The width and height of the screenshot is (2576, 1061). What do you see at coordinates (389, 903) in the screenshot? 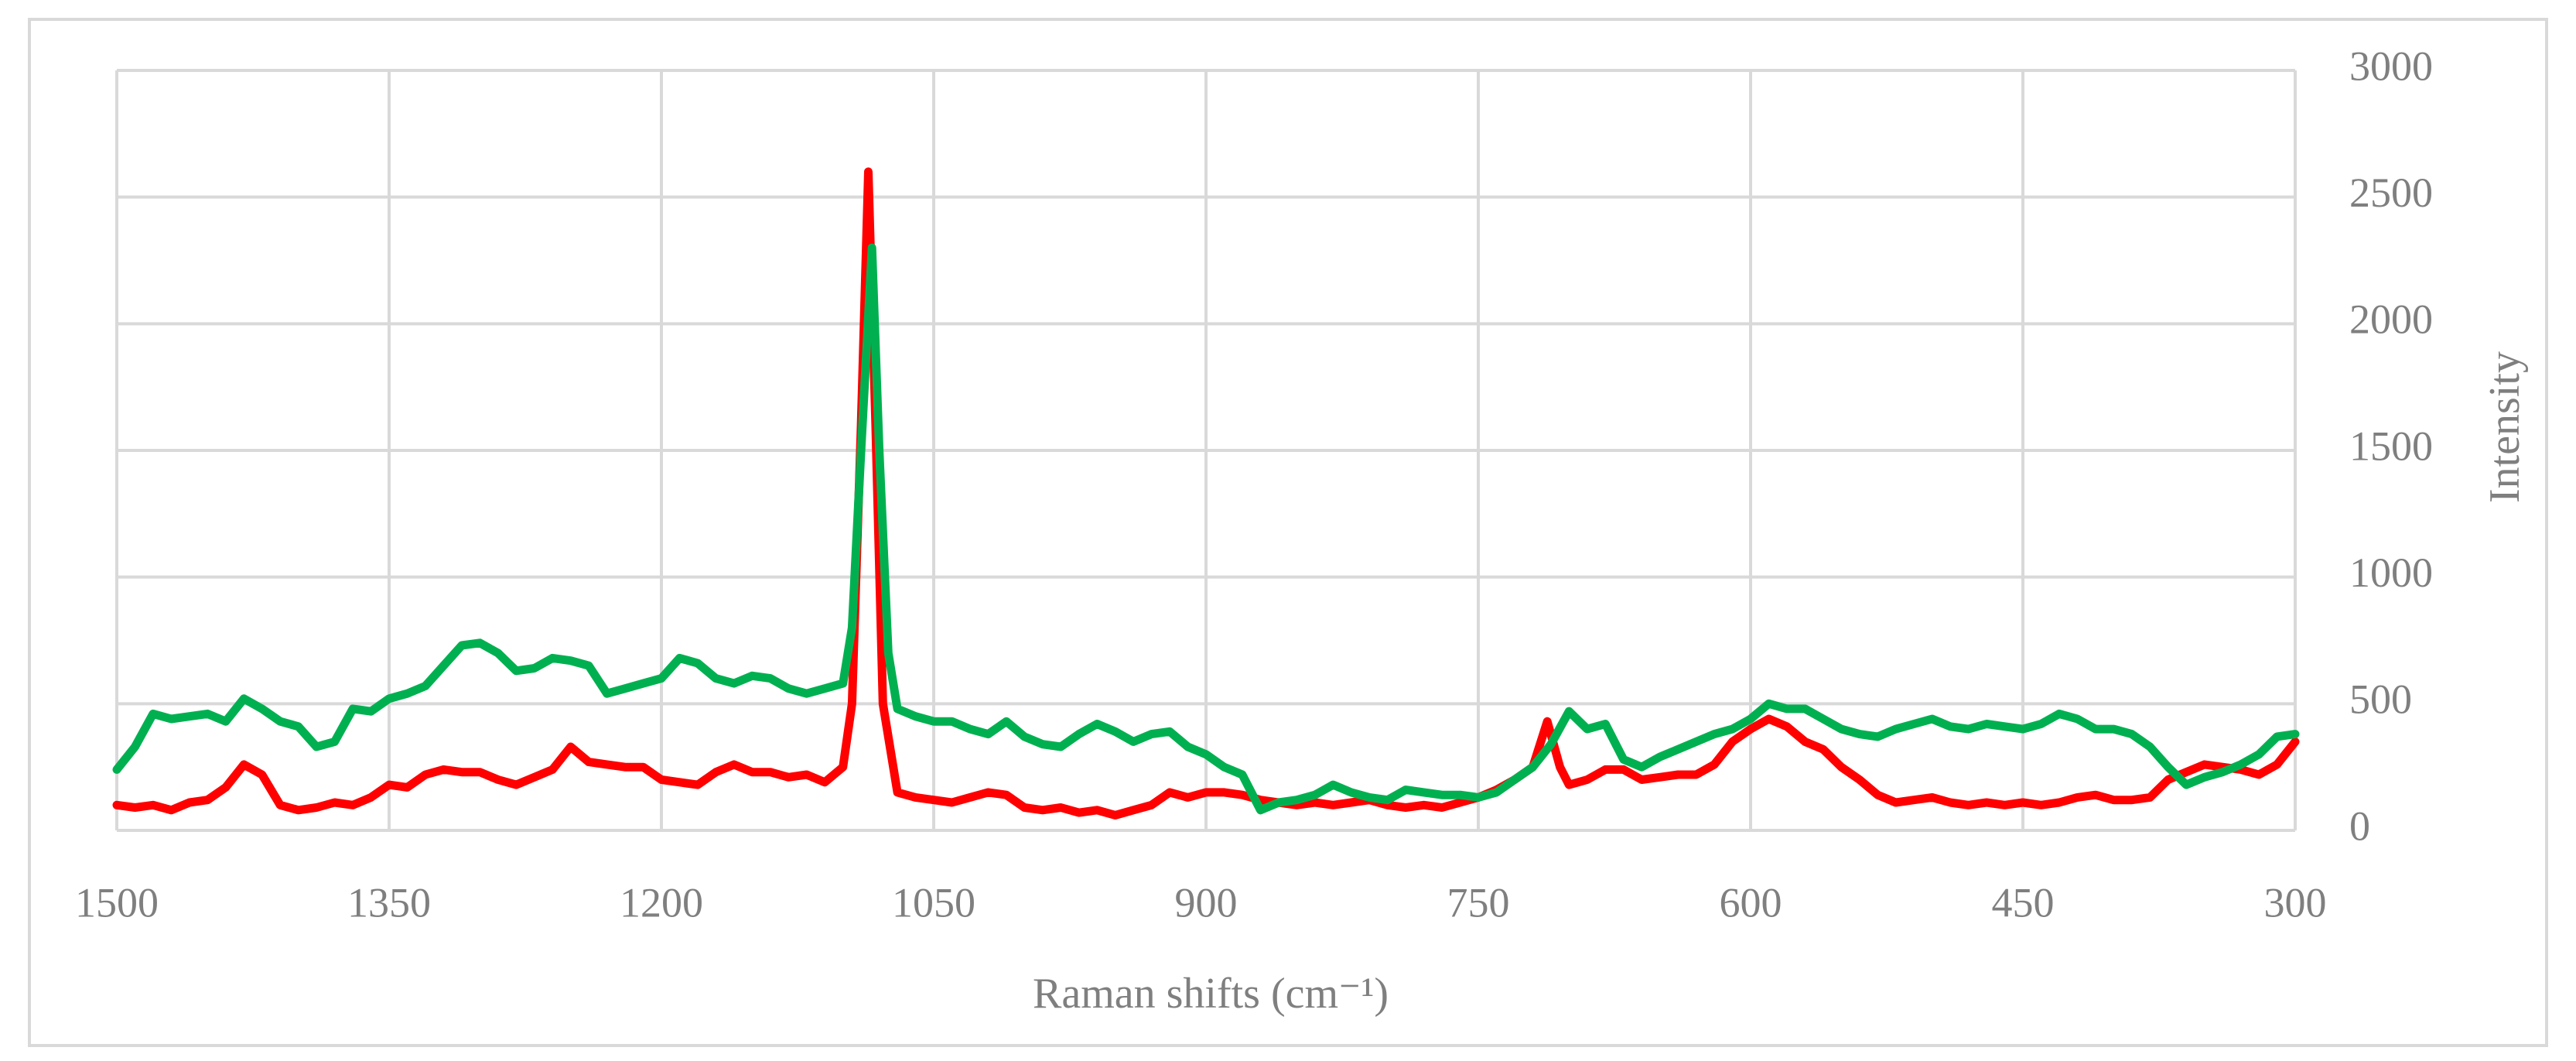
I see `x-tick-label: 1350` at bounding box center [389, 903].